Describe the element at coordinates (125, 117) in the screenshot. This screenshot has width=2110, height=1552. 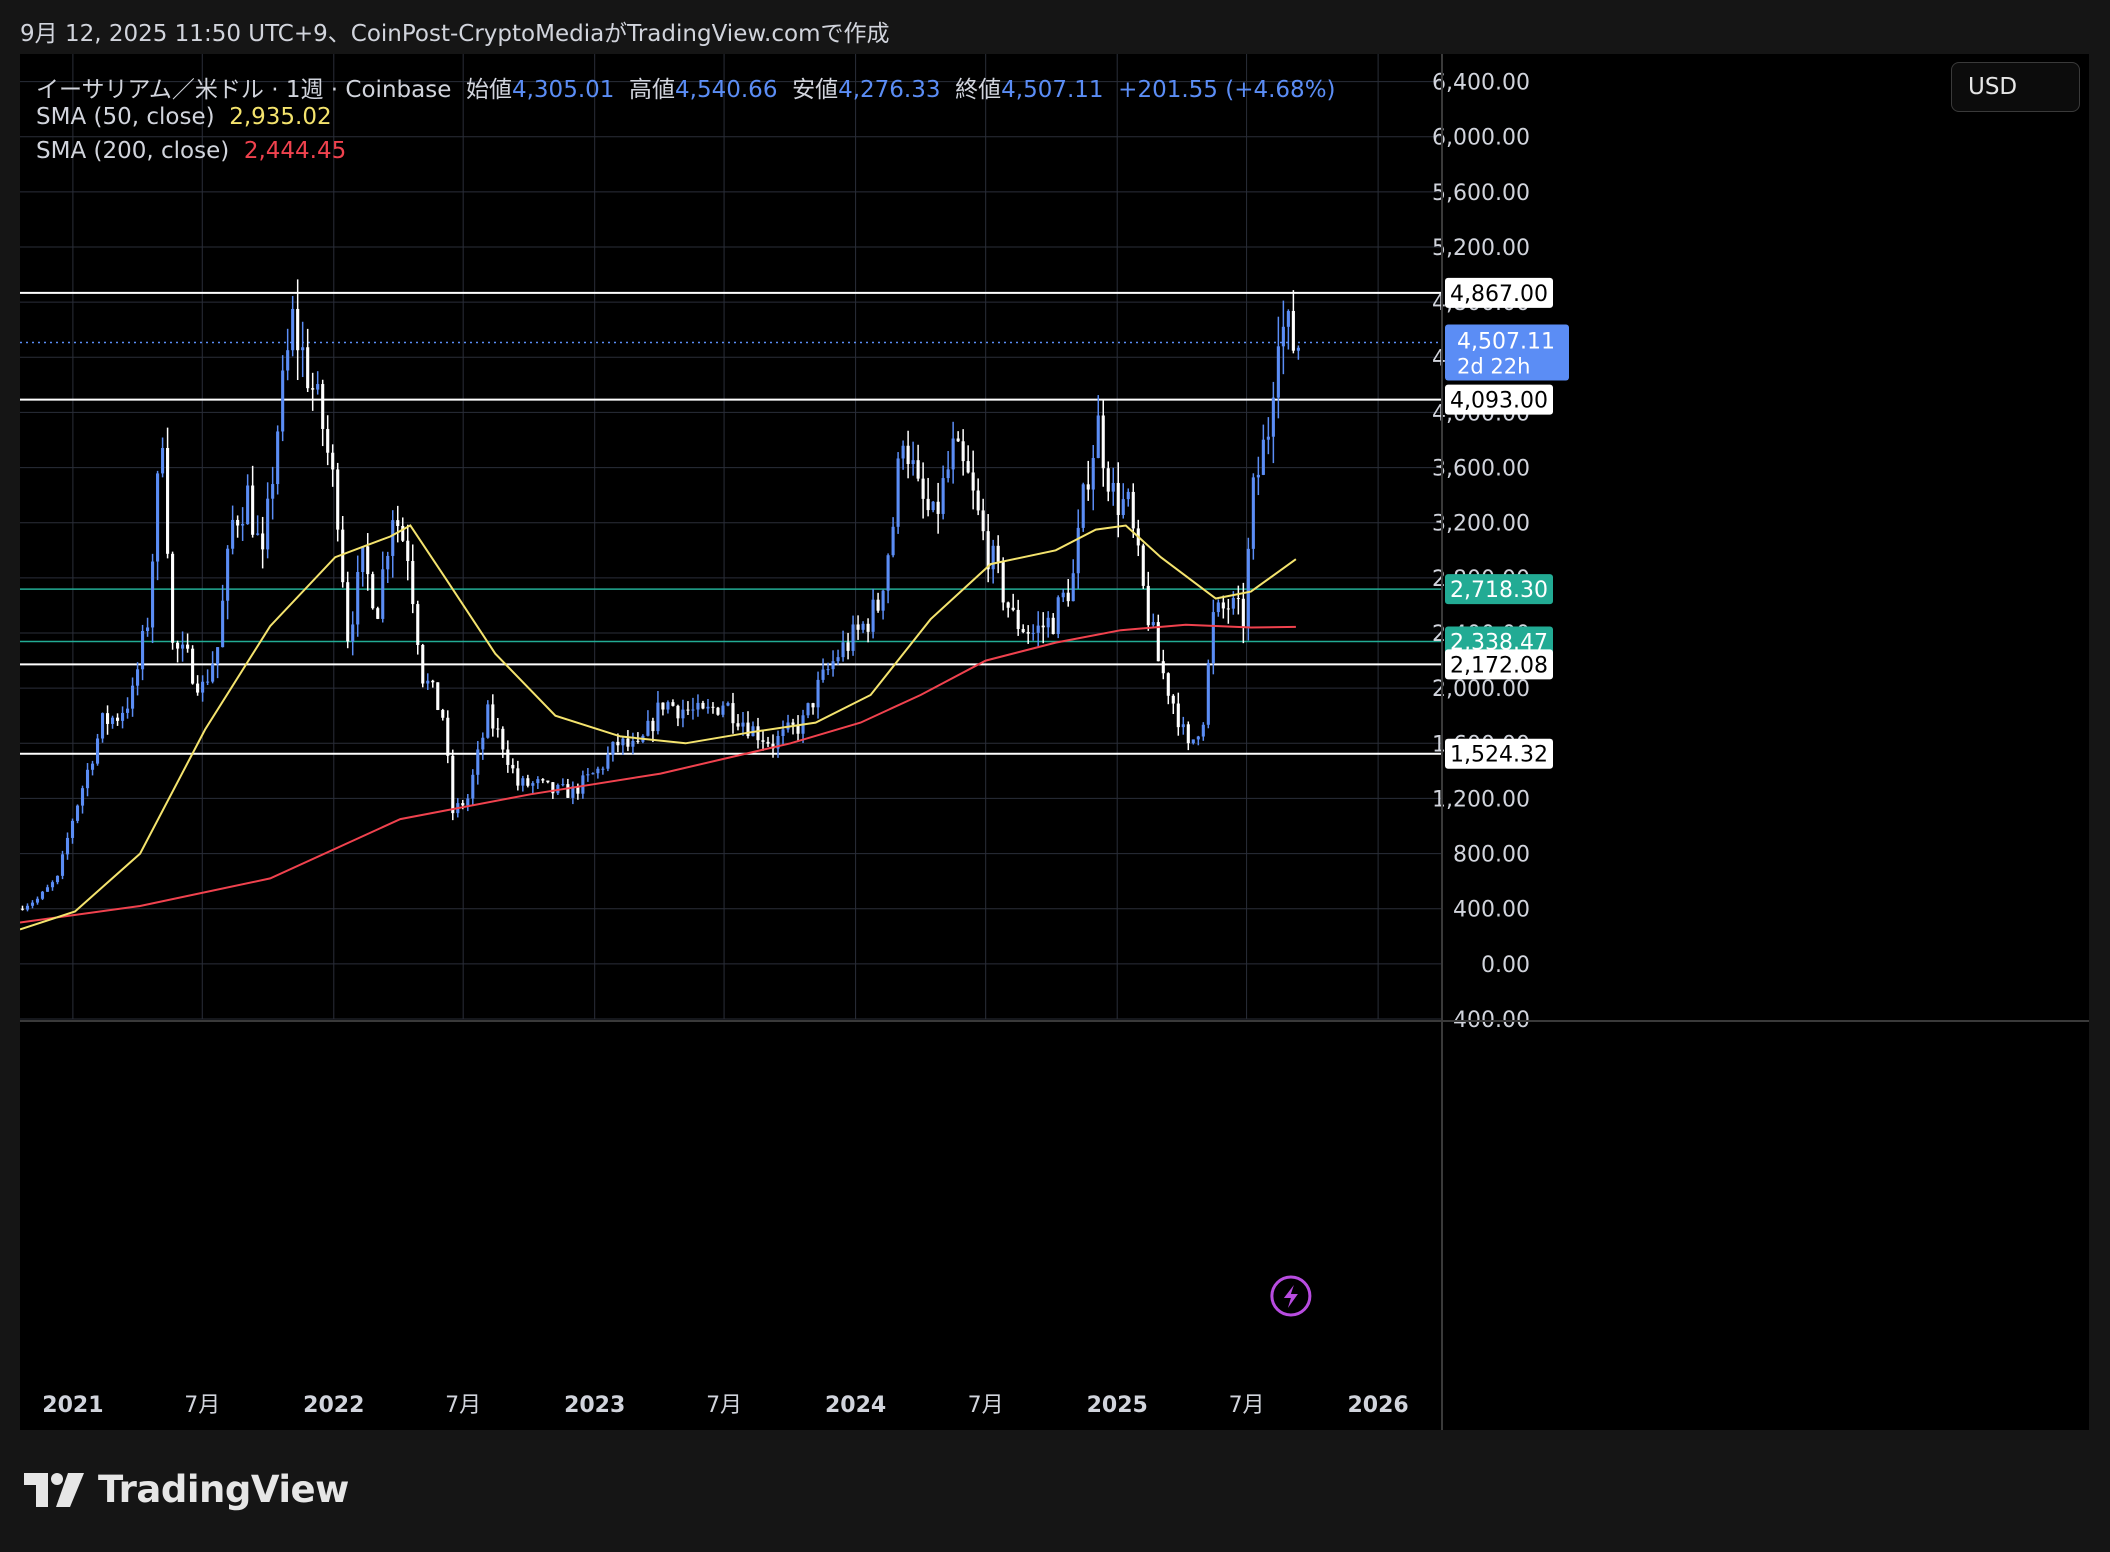
I see `sma50-label: SMA (50, close)` at that location.